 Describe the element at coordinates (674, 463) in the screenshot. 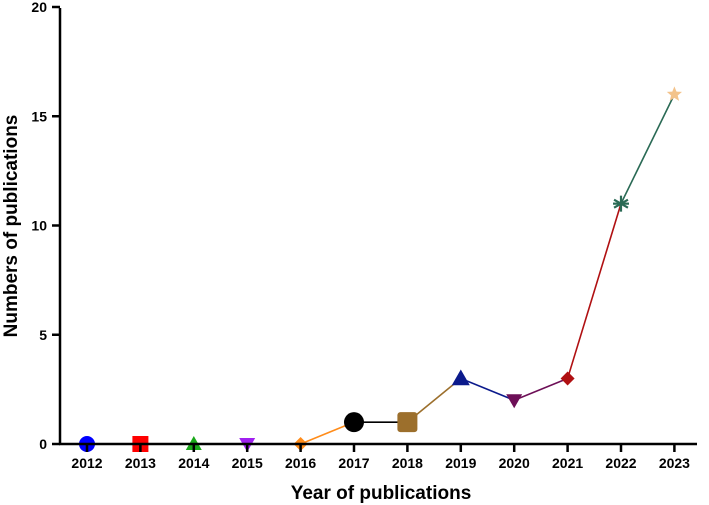

I see `x-tick-label: 2023` at that location.